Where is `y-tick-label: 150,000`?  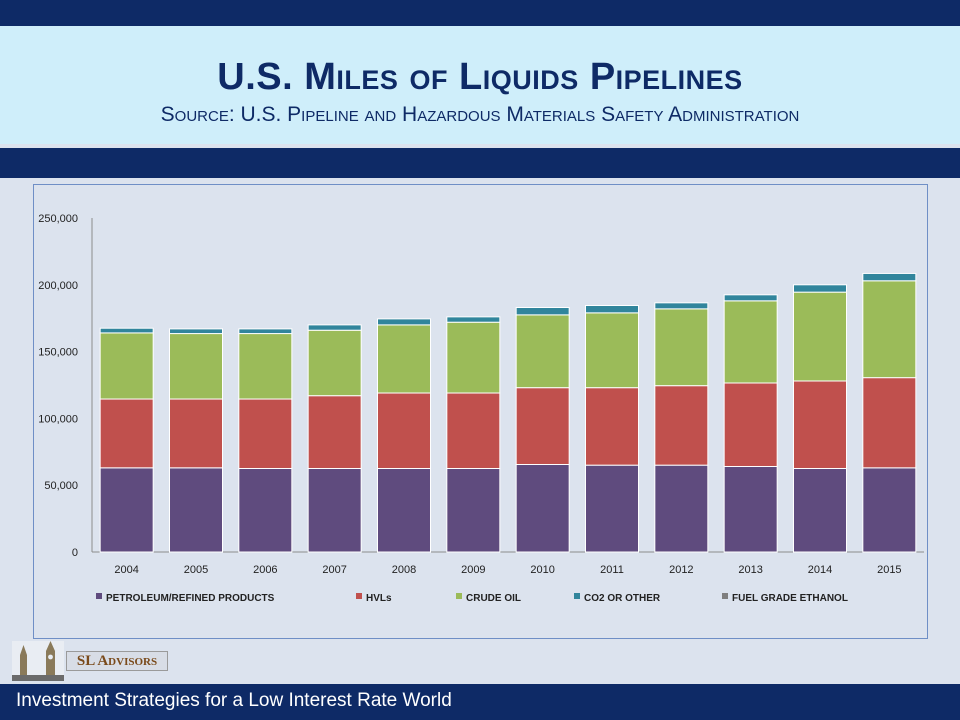
y-tick-label: 150,000 is located at coordinates (58, 353).